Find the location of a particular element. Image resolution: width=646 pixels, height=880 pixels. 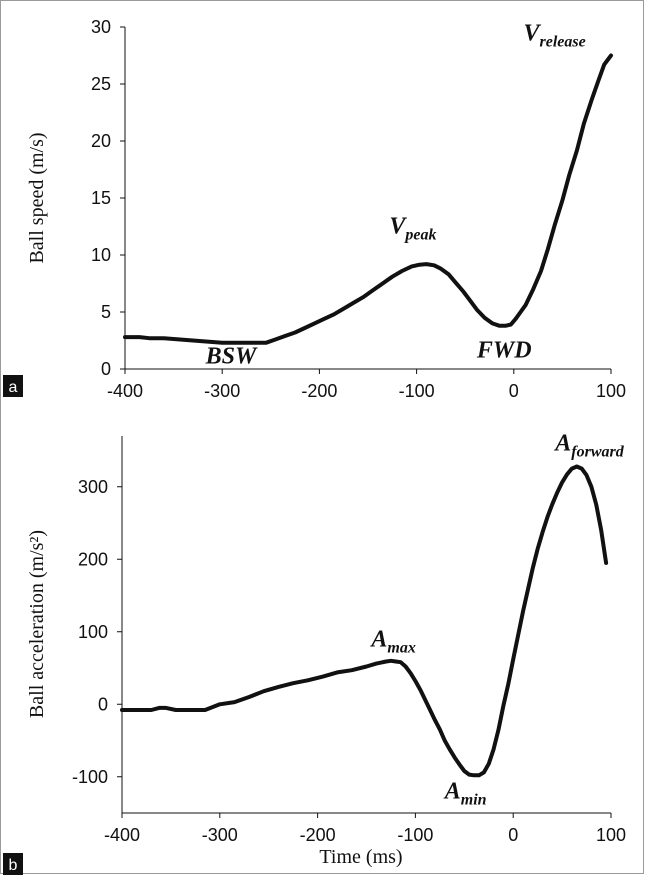

panel-b-tag-label: b is located at coordinates (13, 865).